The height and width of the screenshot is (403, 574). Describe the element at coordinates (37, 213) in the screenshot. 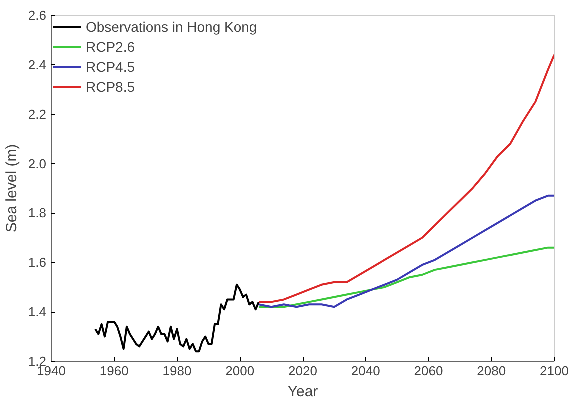

I see `y-tick-label: 1.8` at that location.